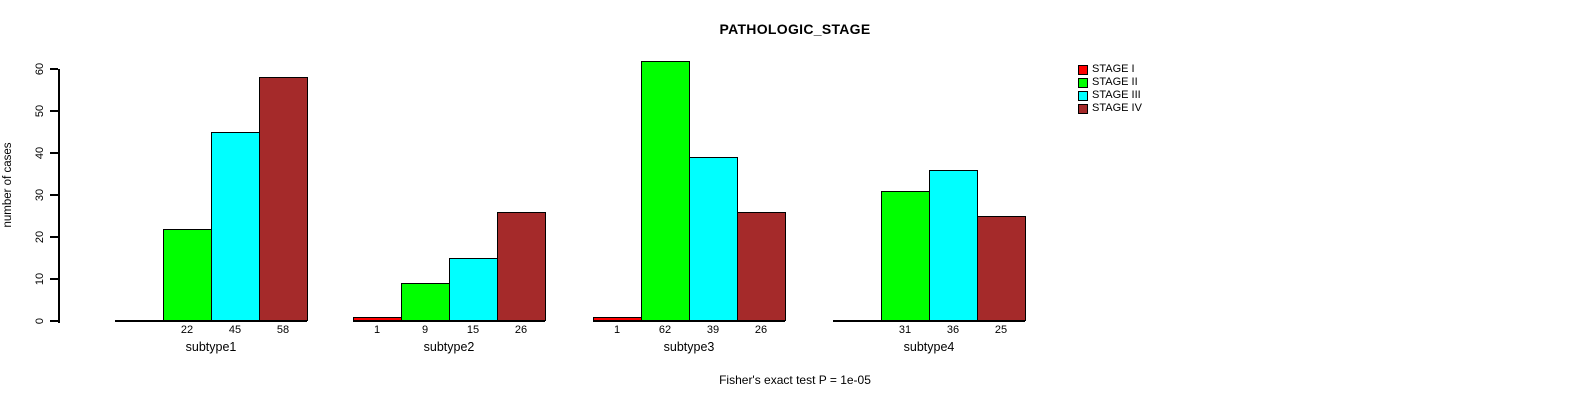  What do you see at coordinates (283, 330) in the screenshot?
I see `bar-value-label: 58` at bounding box center [283, 330].